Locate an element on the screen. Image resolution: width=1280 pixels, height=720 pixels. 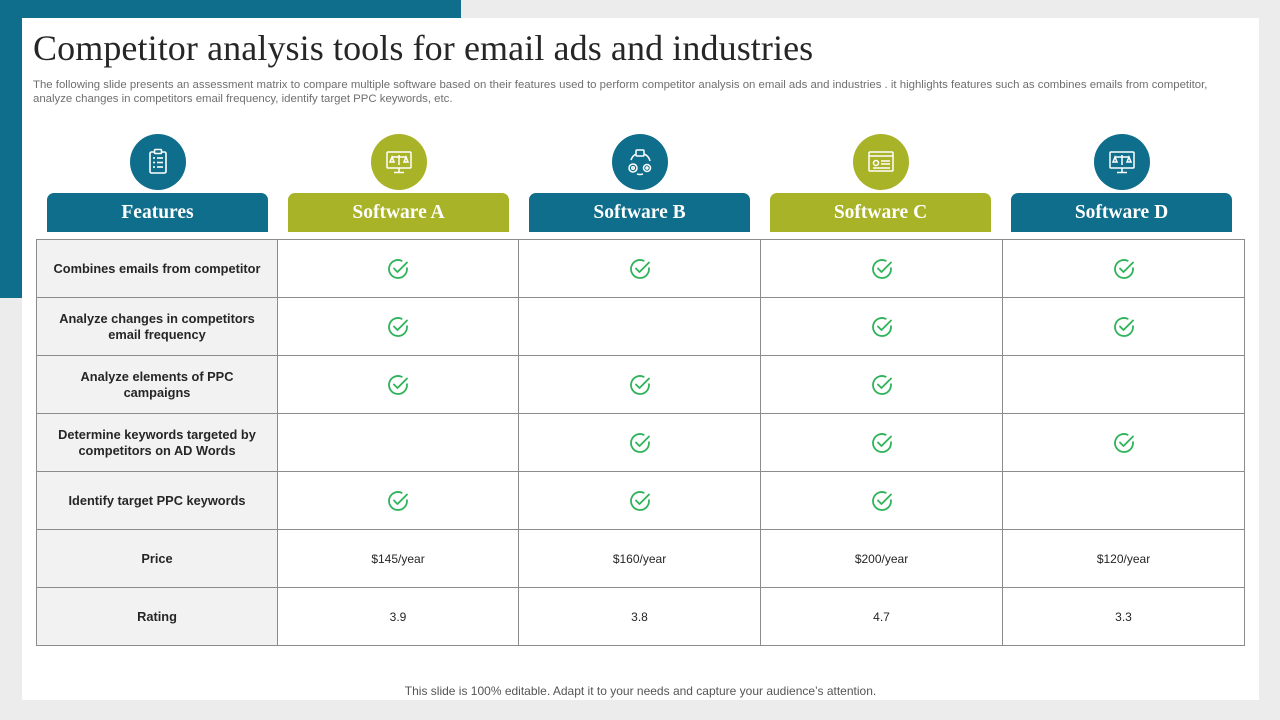
column-header-features: Features is located at coordinates (157, 212).